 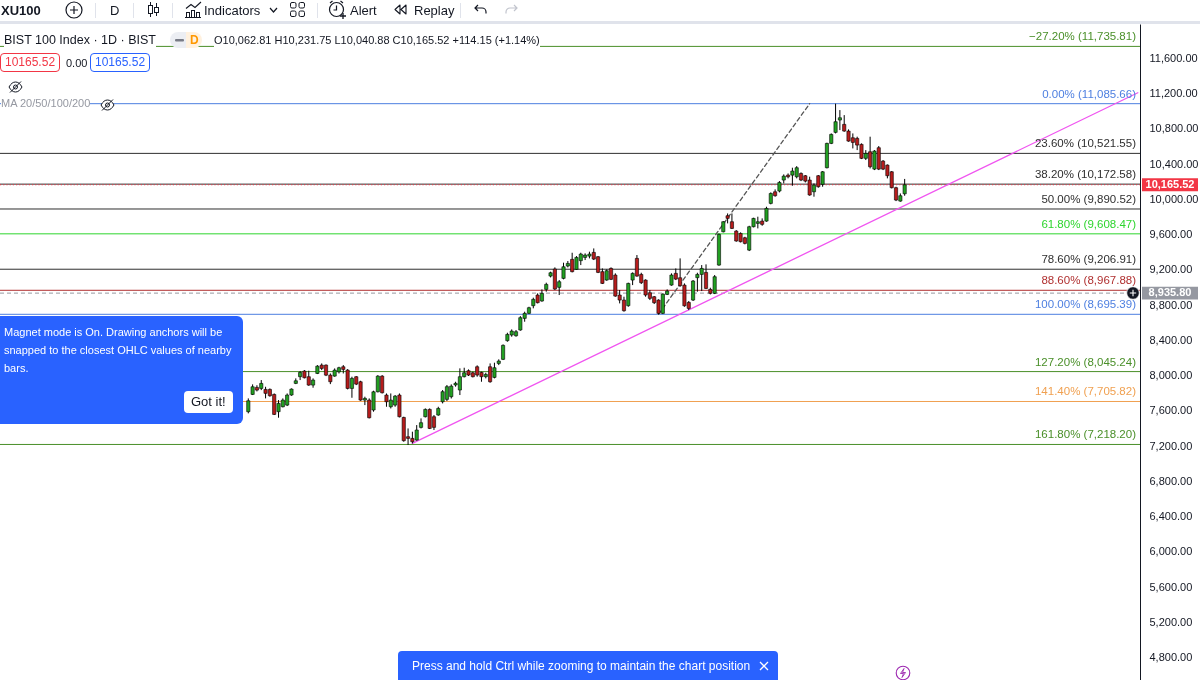 What do you see at coordinates (118, 350) in the screenshot?
I see `annotation: Magnet mode is On. Drawing anchors will be snapped to the closest OHLC values of nearby bars.` at bounding box center [118, 350].